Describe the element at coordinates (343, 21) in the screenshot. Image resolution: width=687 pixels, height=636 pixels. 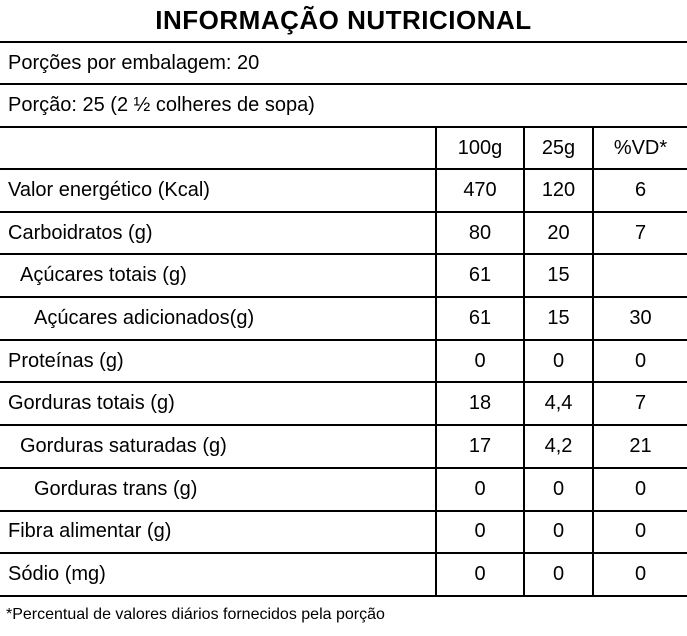
I see `label-title: INFORMAÇÃO NUTRICIONAL` at that location.